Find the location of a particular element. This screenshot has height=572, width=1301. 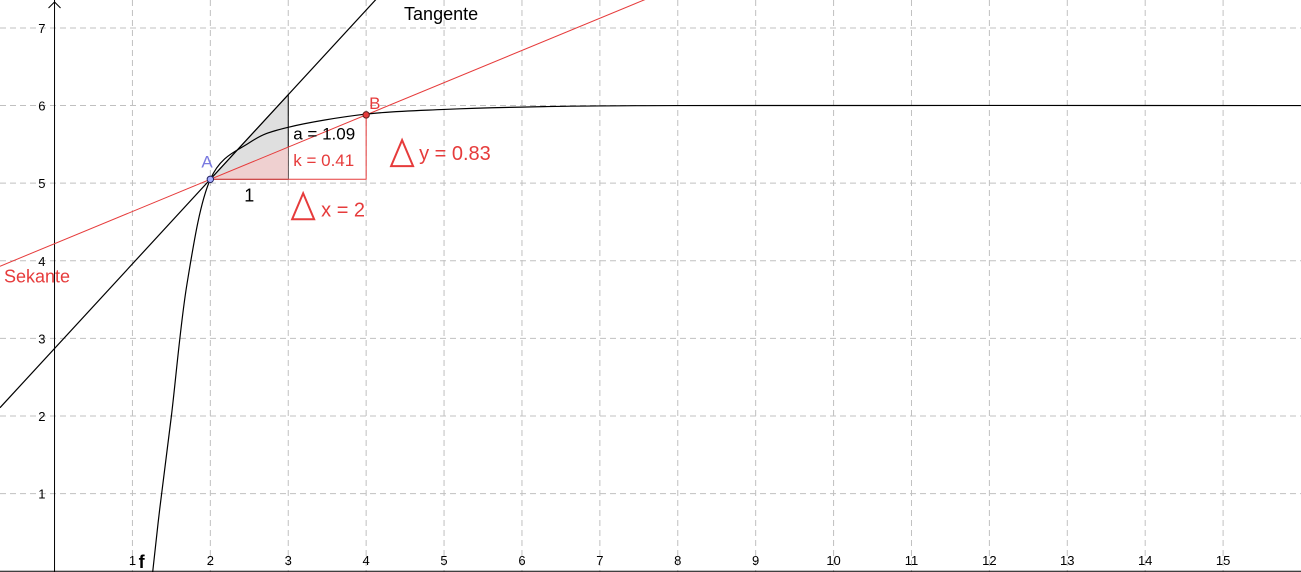

y-tick-label: 2 is located at coordinates (41, 416).